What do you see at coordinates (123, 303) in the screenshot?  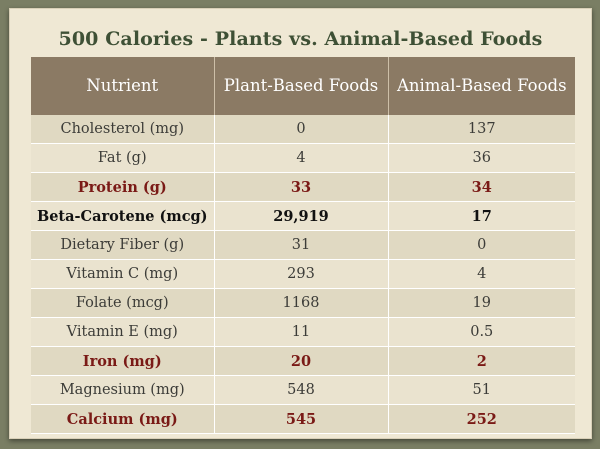 I see `nutrient-cell: Folate (mcg)` at bounding box center [123, 303].